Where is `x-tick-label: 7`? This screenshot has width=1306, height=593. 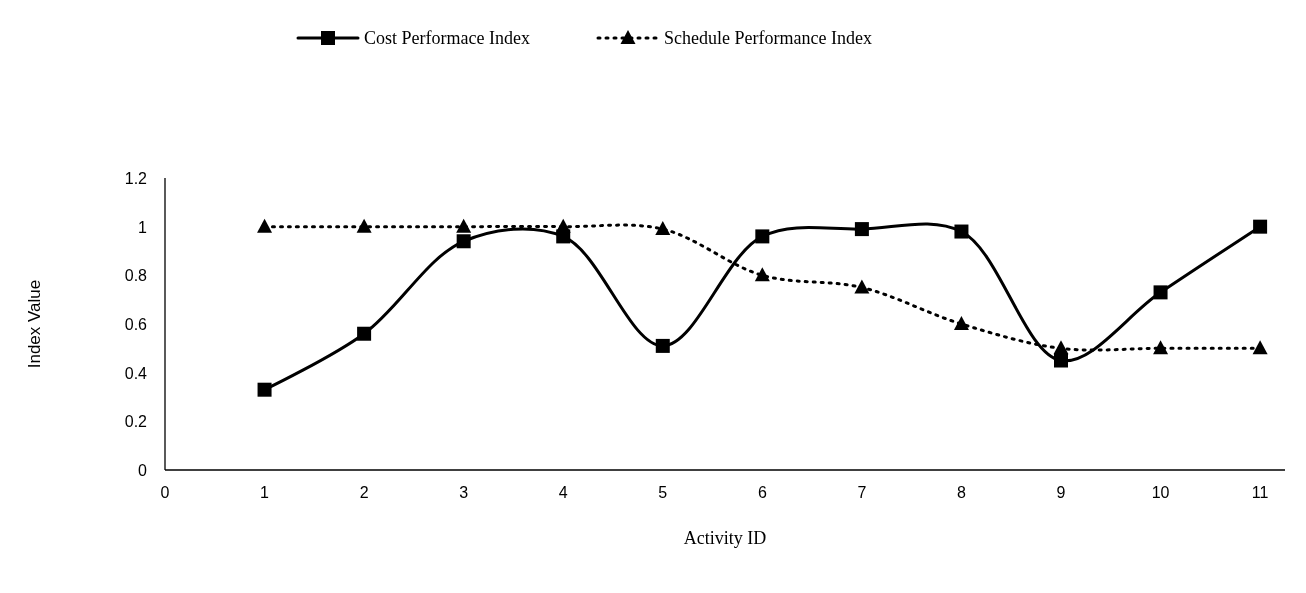 x-tick-label: 7 is located at coordinates (862, 492).